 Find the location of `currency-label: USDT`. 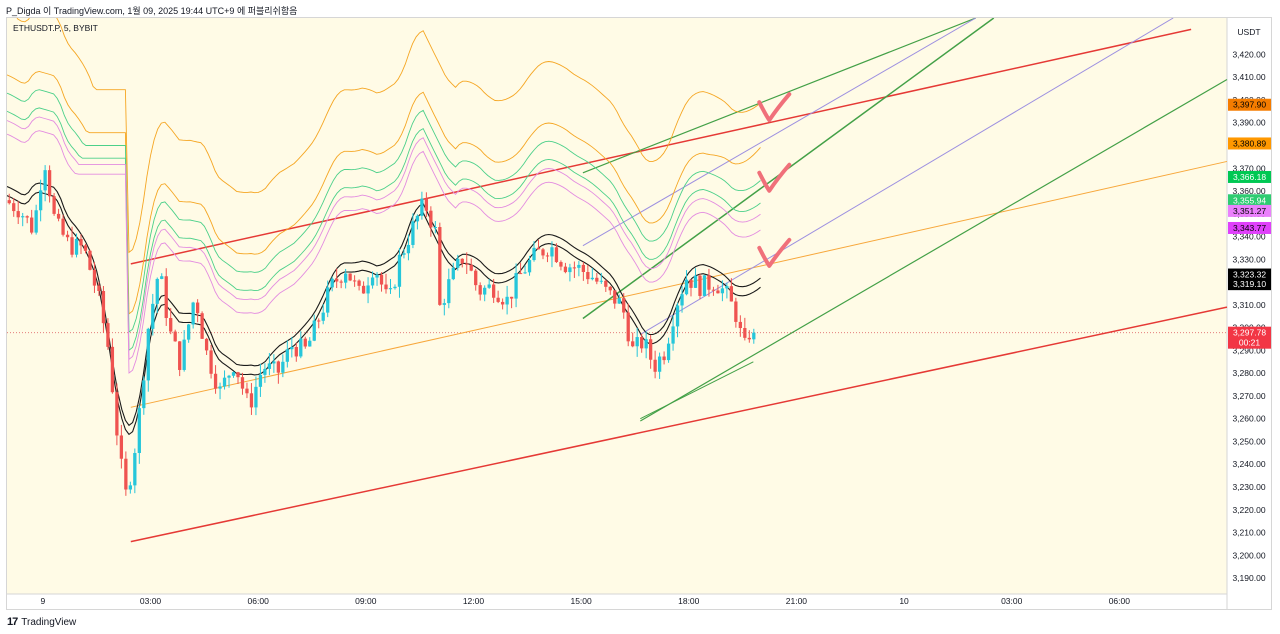

currency-label: USDT is located at coordinates (1248, 32).